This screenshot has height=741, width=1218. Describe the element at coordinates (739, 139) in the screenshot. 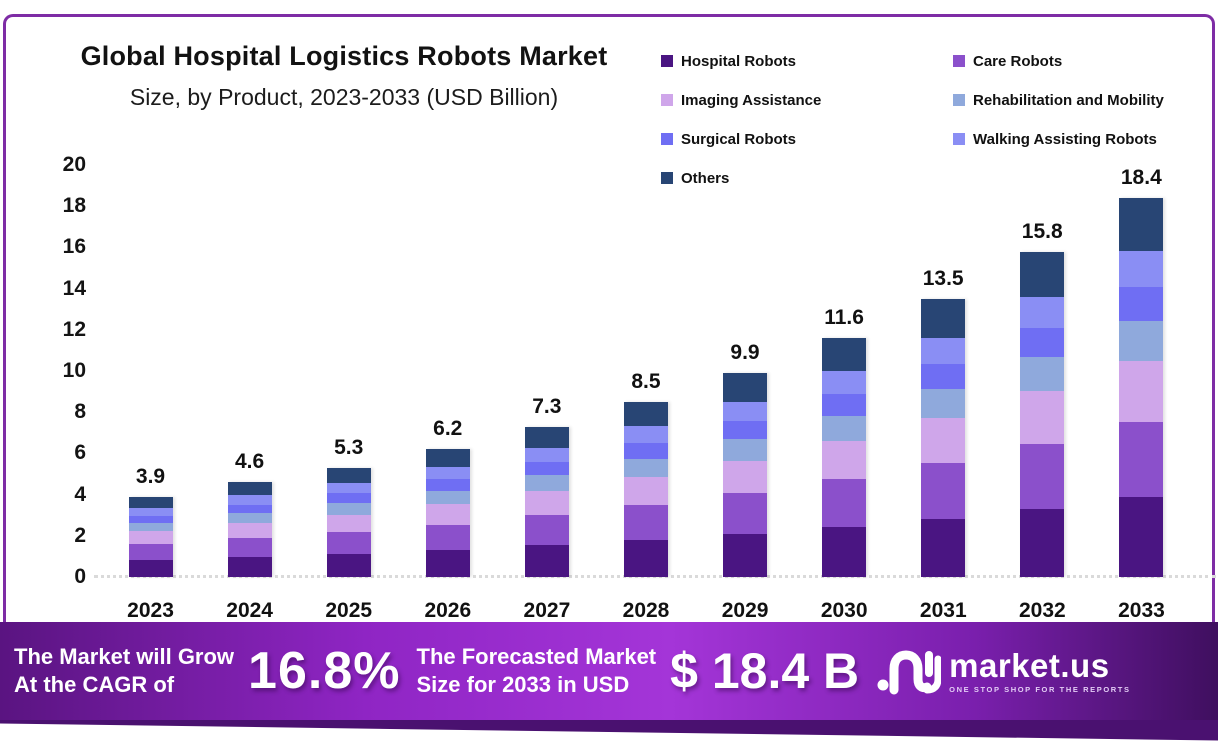

I see `legend-label: Surgical Robots` at that location.